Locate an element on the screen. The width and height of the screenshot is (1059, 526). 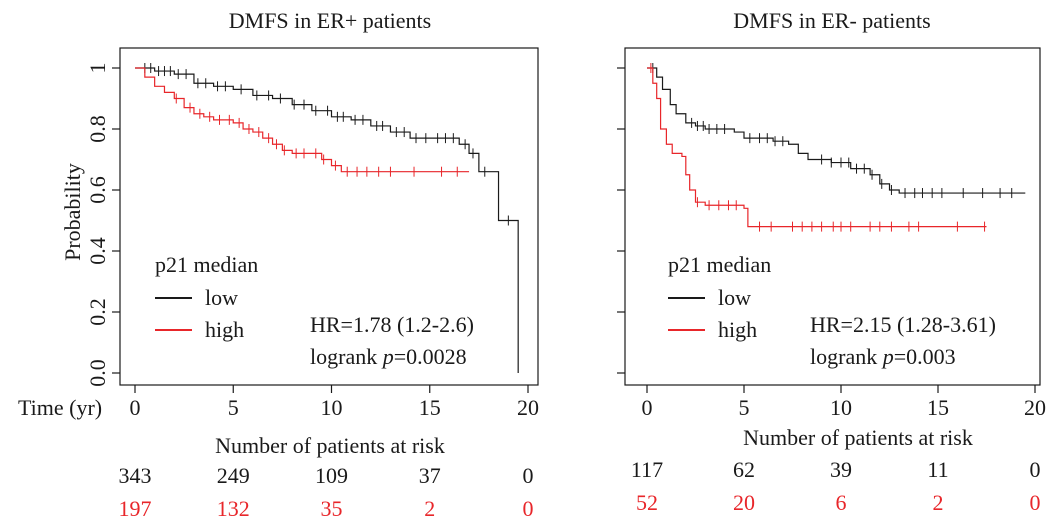
y-tick-label: 0.4 is located at coordinates (97, 251).